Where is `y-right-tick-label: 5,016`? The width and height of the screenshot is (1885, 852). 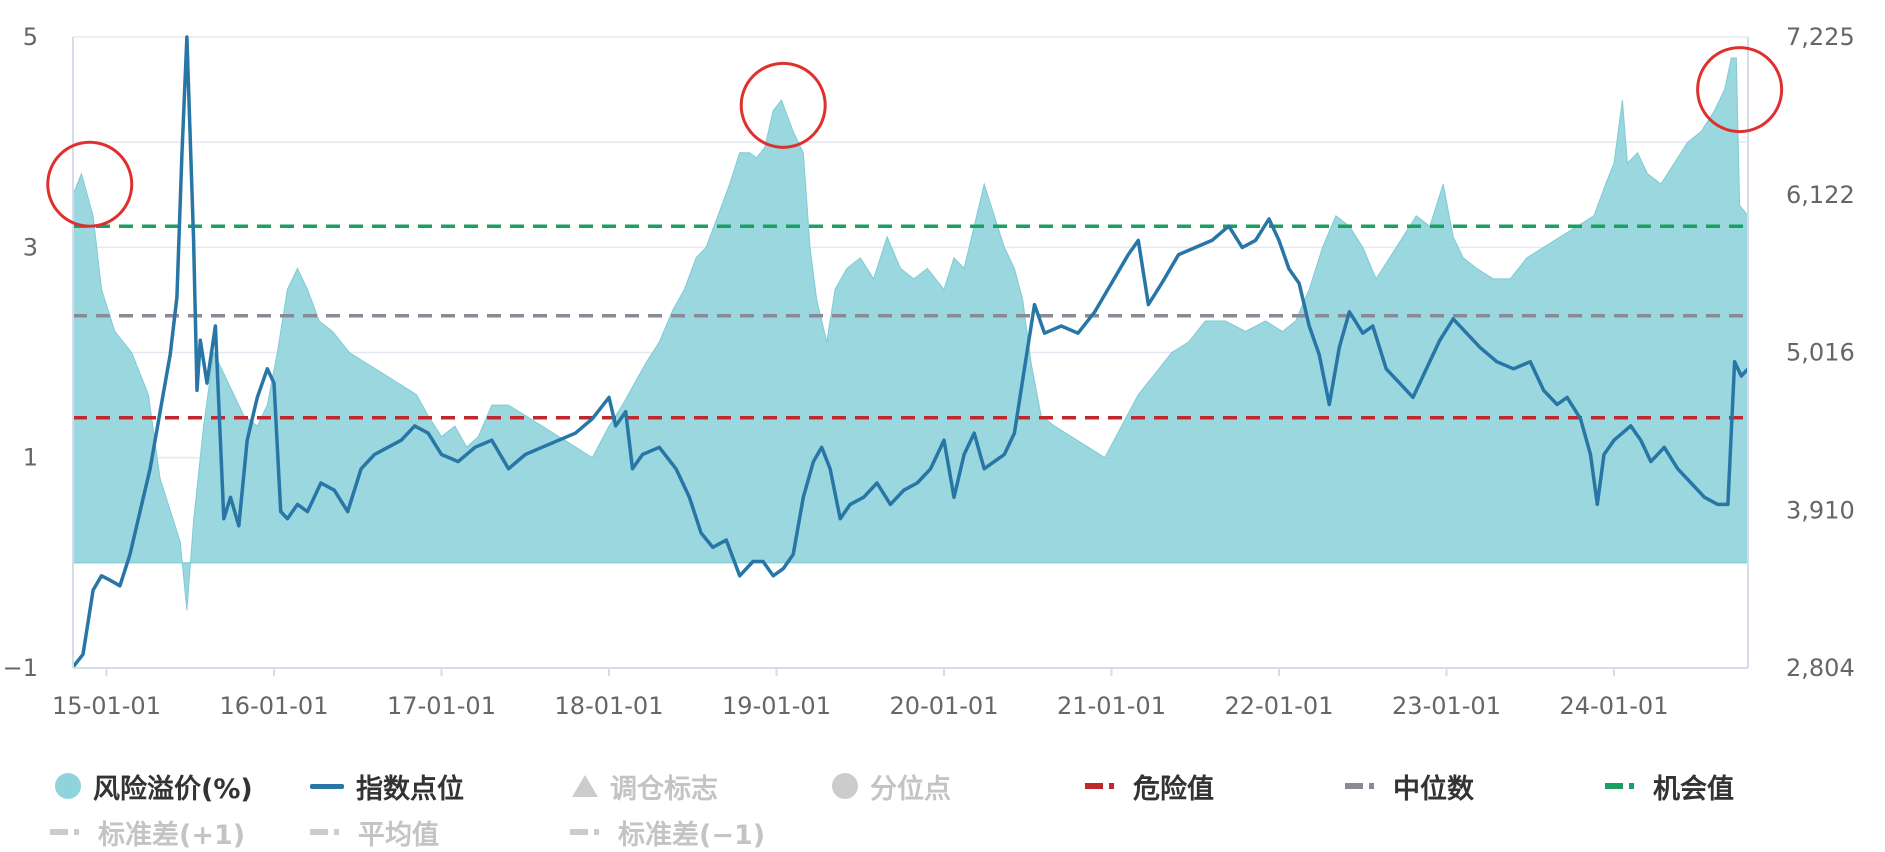 y-right-tick-label: 5,016 is located at coordinates (1820, 353).